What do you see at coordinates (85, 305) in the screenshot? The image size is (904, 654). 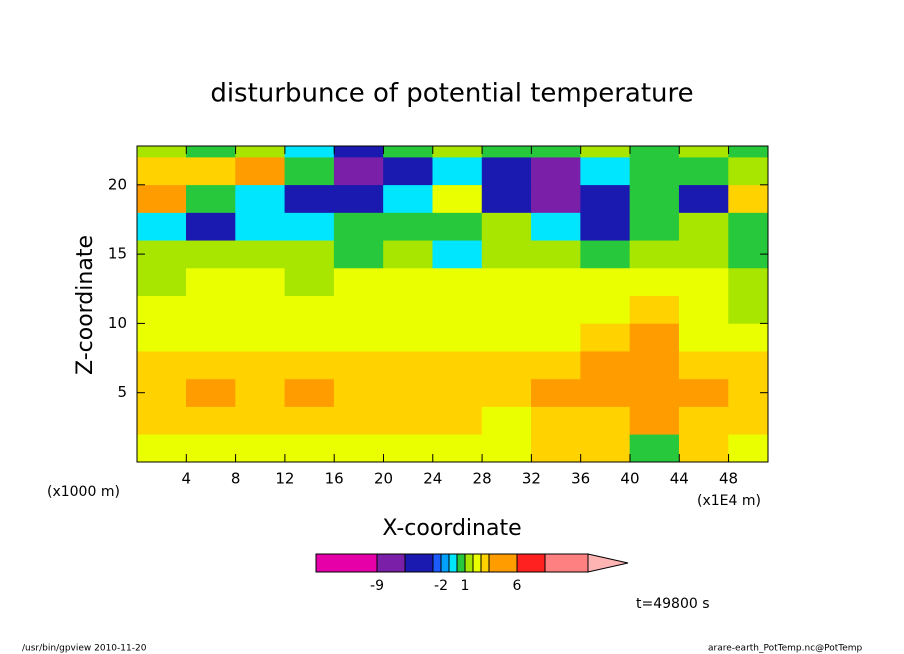 I see `y-axis-label: Z-coordinate` at bounding box center [85, 305].